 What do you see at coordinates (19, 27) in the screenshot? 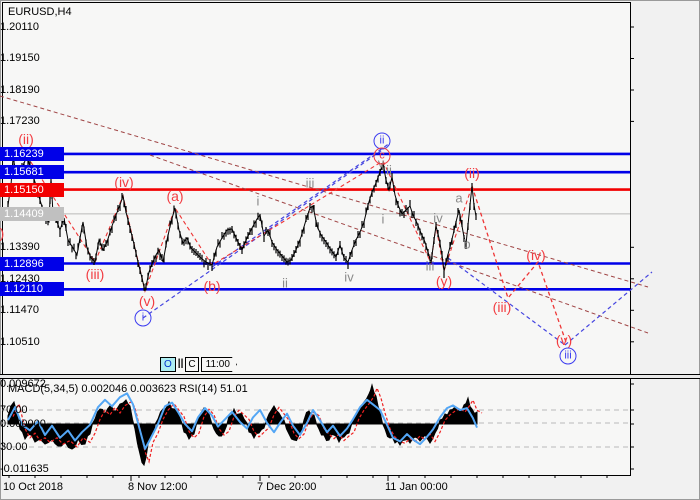
I see `price-axis-label: 1.20110` at bounding box center [19, 27].